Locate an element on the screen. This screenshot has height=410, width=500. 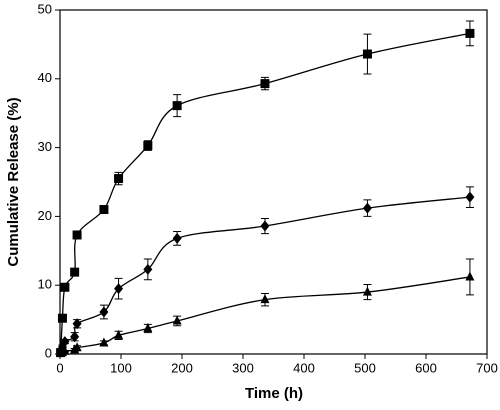
x-tick-label: 500 is located at coordinates (365, 367).